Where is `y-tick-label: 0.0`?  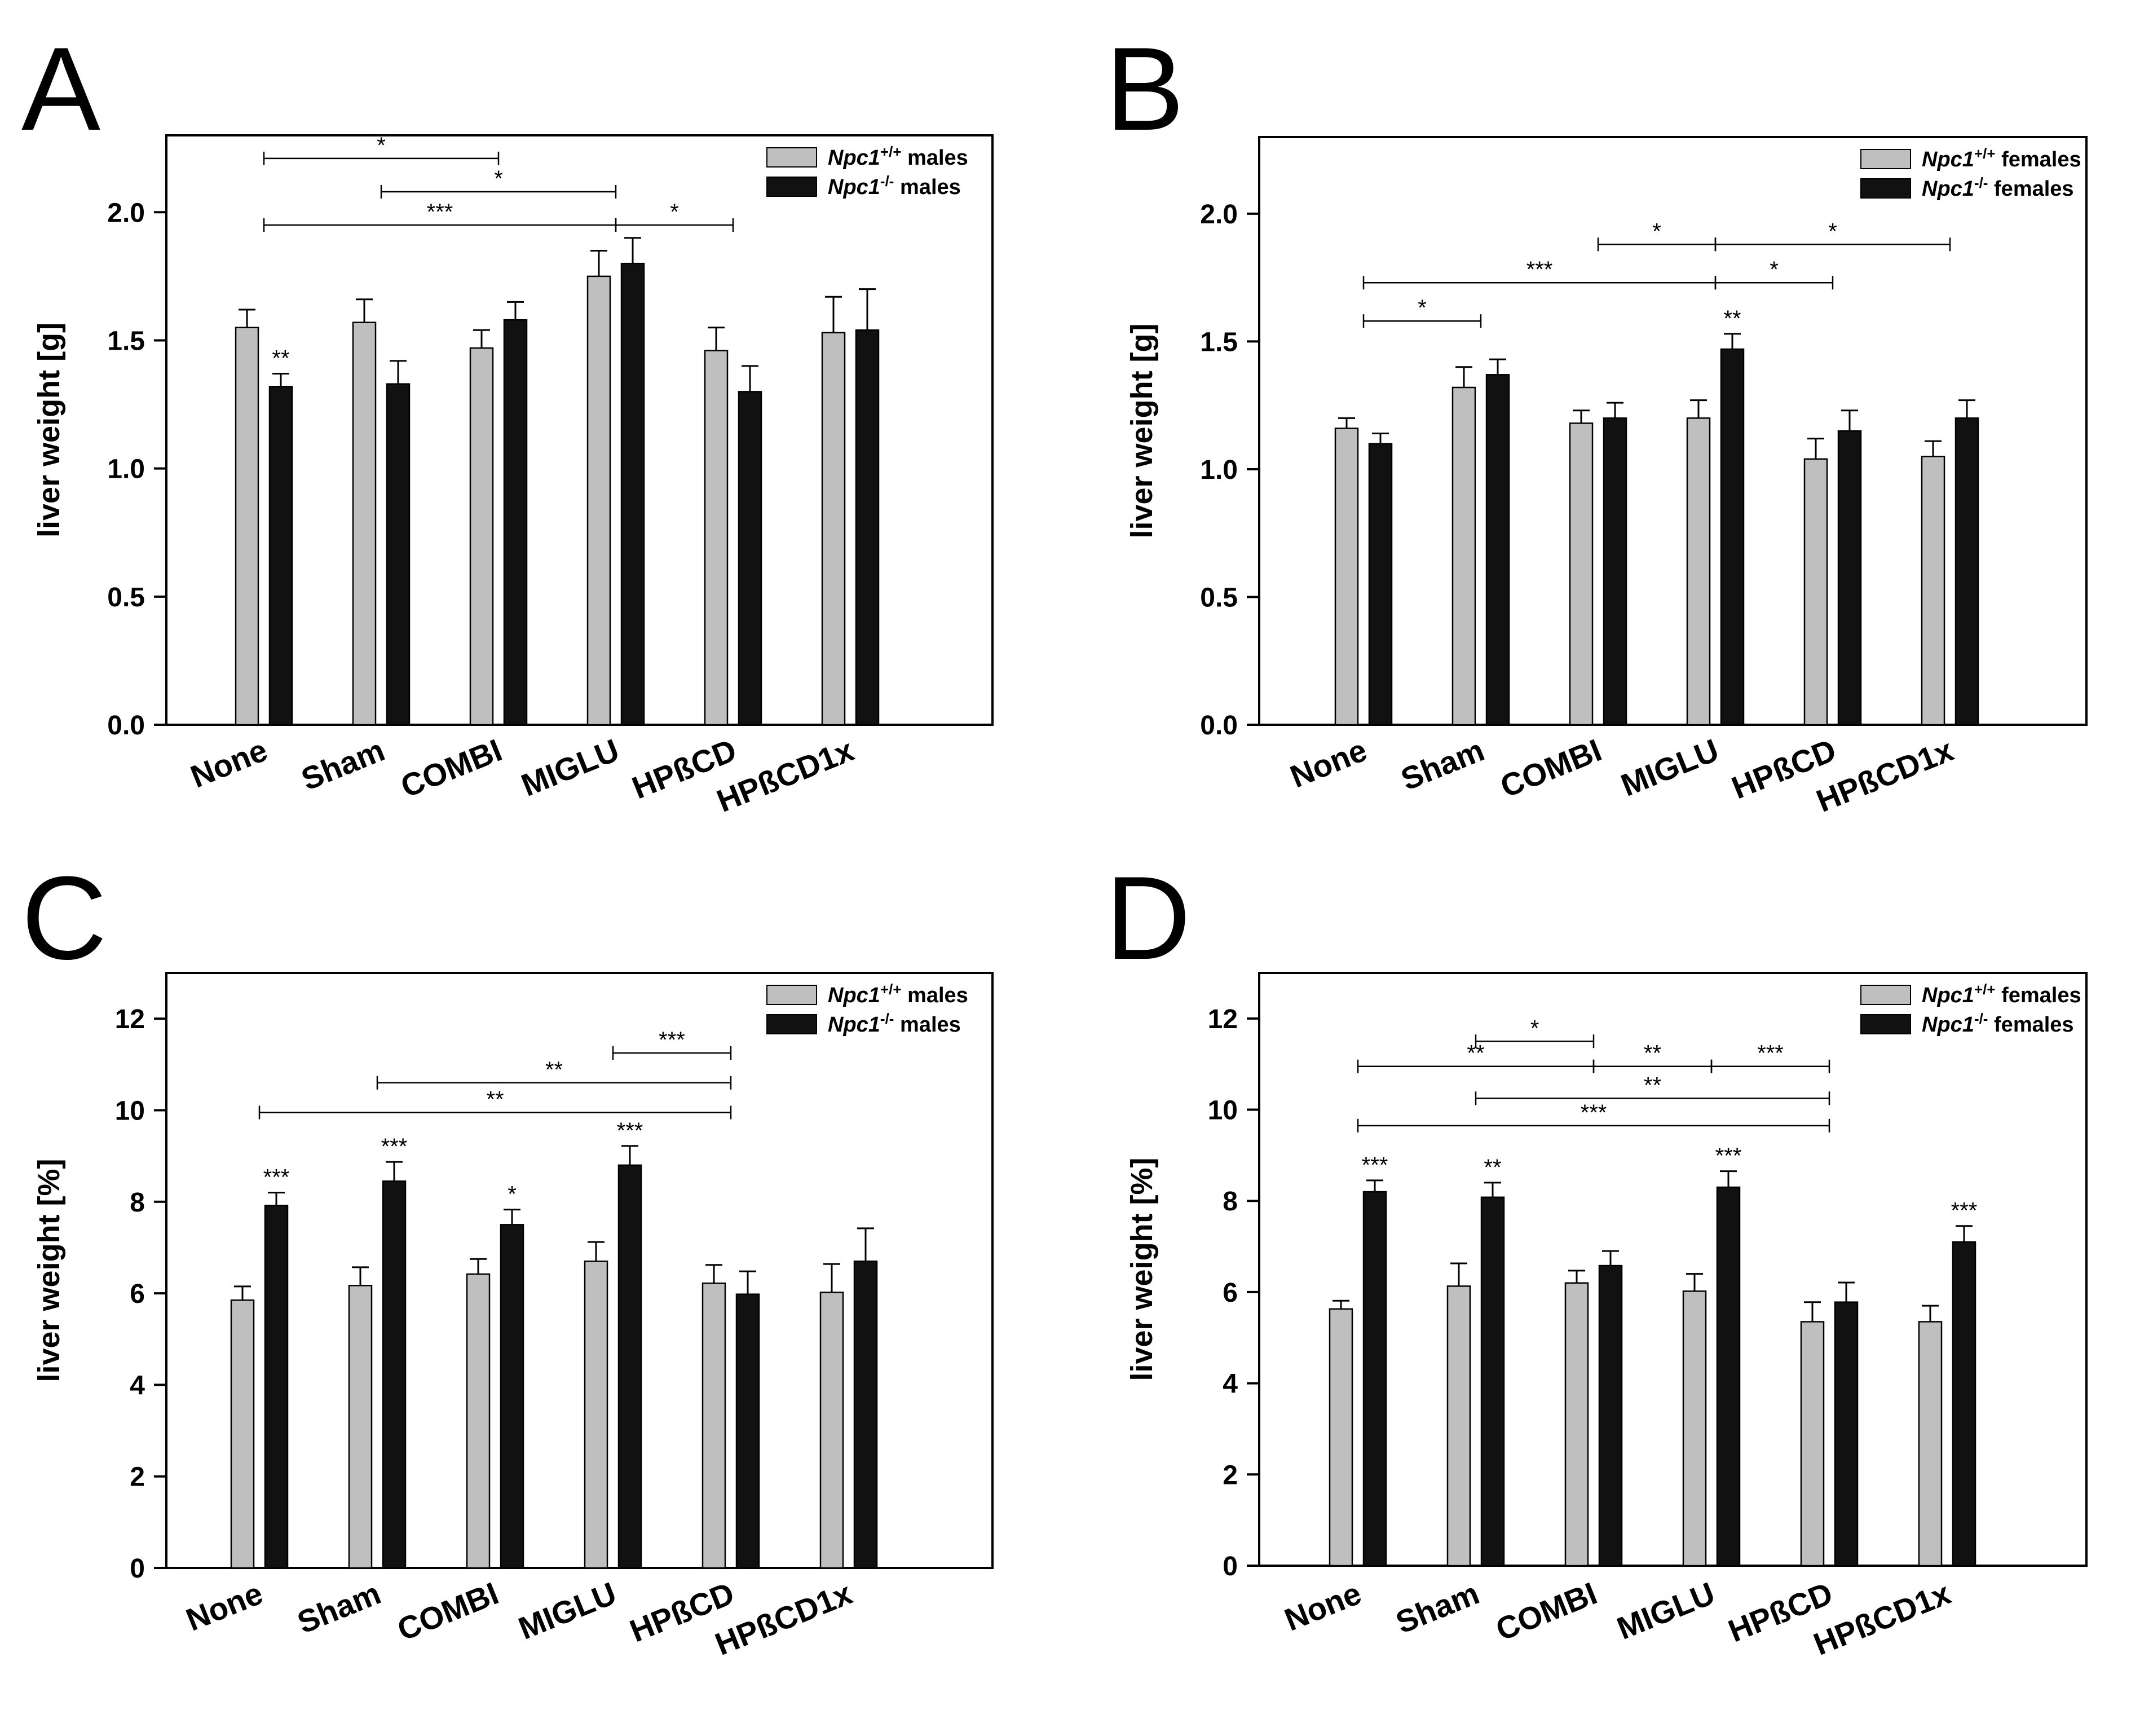
y-tick-label: 0.0 is located at coordinates (1219, 726).